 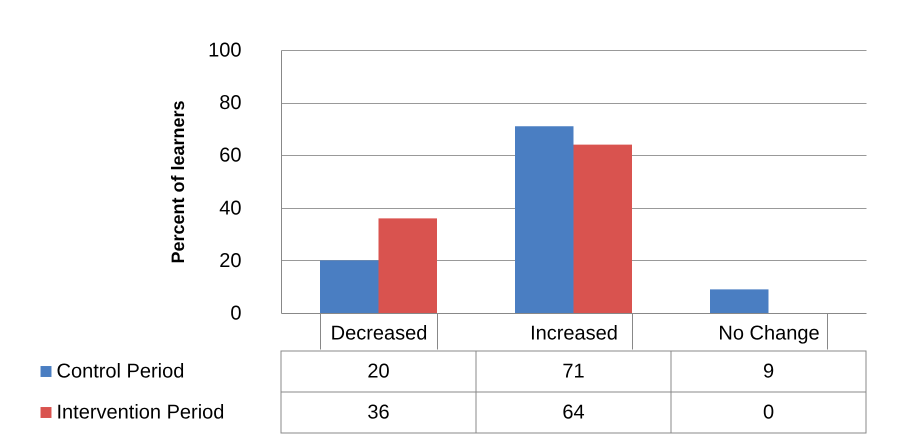 What do you see at coordinates (230, 103) in the screenshot?
I see `y-tick-label: 80` at bounding box center [230, 103].